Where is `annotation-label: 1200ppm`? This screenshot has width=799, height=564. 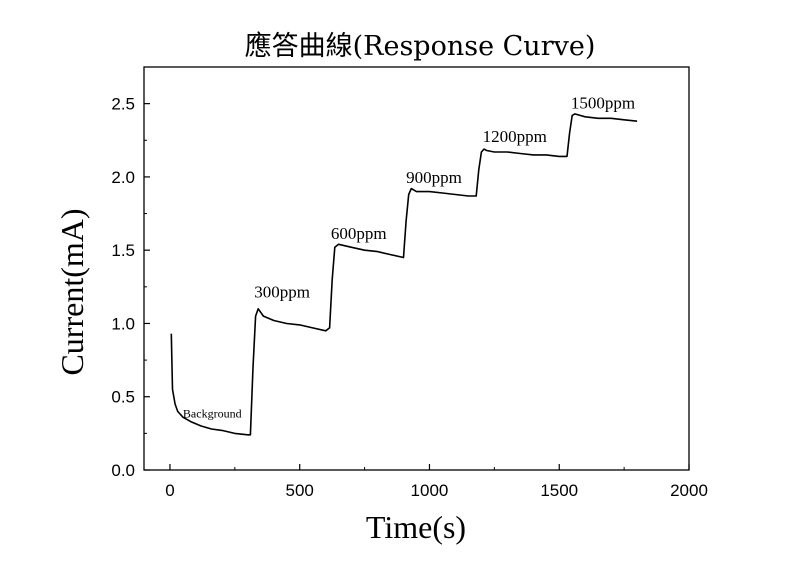
annotation-label: 1200ppm is located at coordinates (515, 136).